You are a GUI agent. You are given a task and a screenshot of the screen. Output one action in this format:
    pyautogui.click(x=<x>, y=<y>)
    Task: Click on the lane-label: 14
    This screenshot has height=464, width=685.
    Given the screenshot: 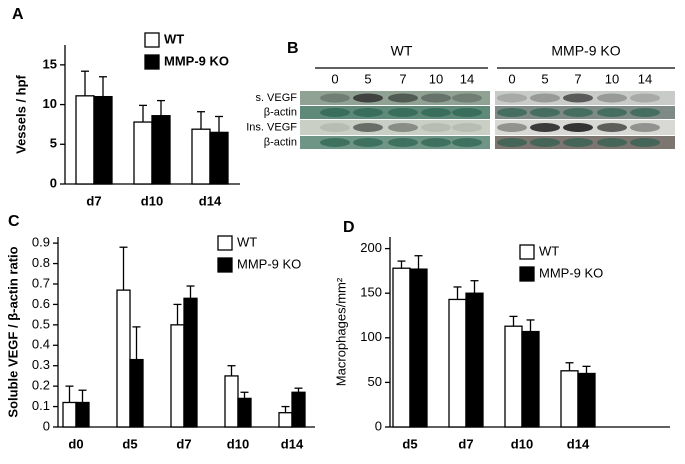 What is the action you would take?
    pyautogui.click(x=645, y=78)
    